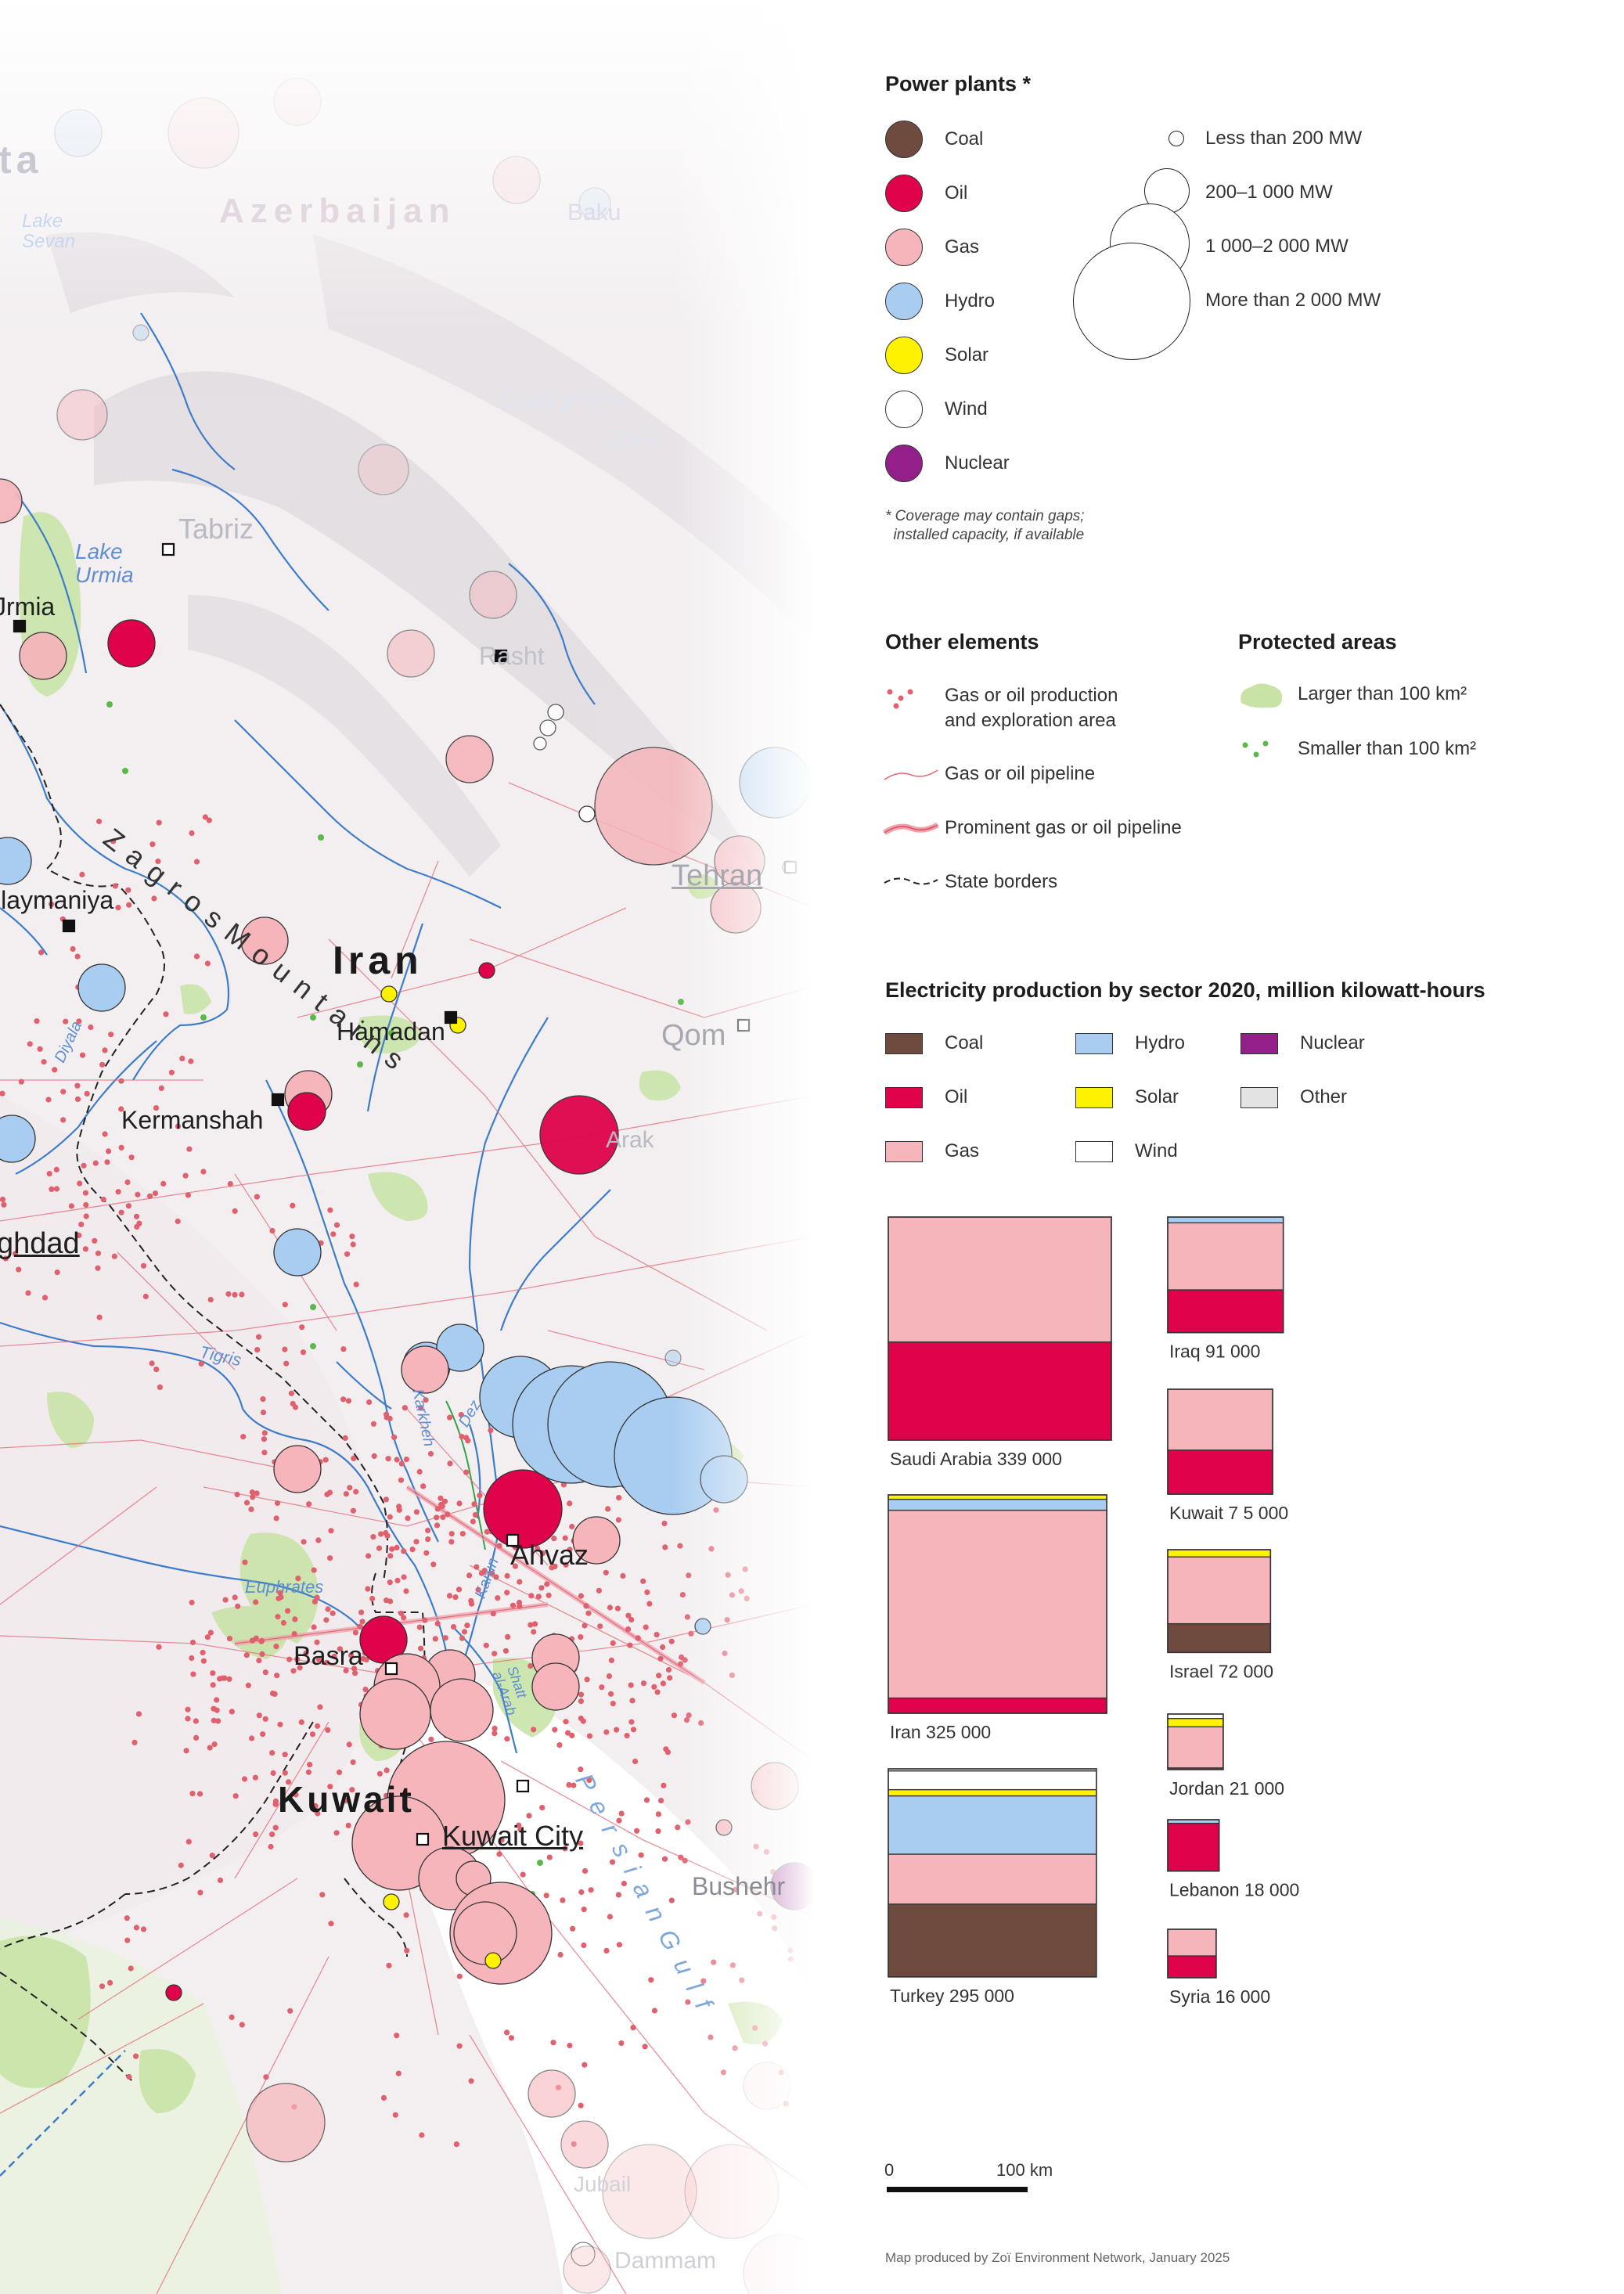  Describe the element at coordinates (549, 1555) in the screenshot. I see `label-ahvaz: Ahvaz` at that location.